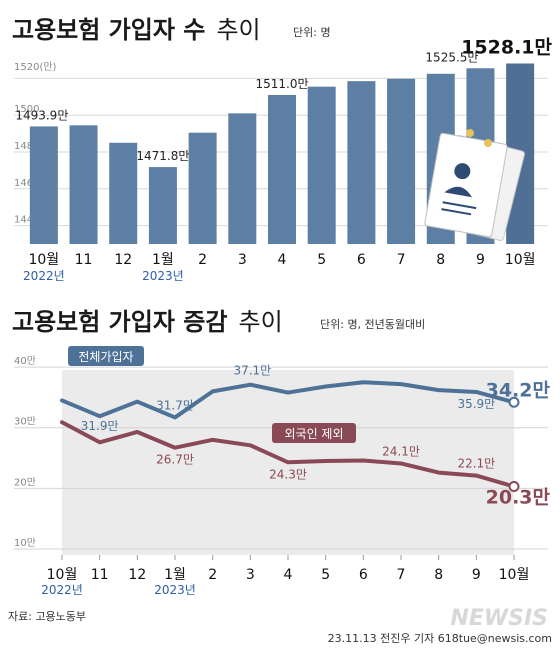 This screenshot has width=560, height=649. Describe the element at coordinates (440, 260) in the screenshot. I see `bar-chart-xtick: 8` at that location.